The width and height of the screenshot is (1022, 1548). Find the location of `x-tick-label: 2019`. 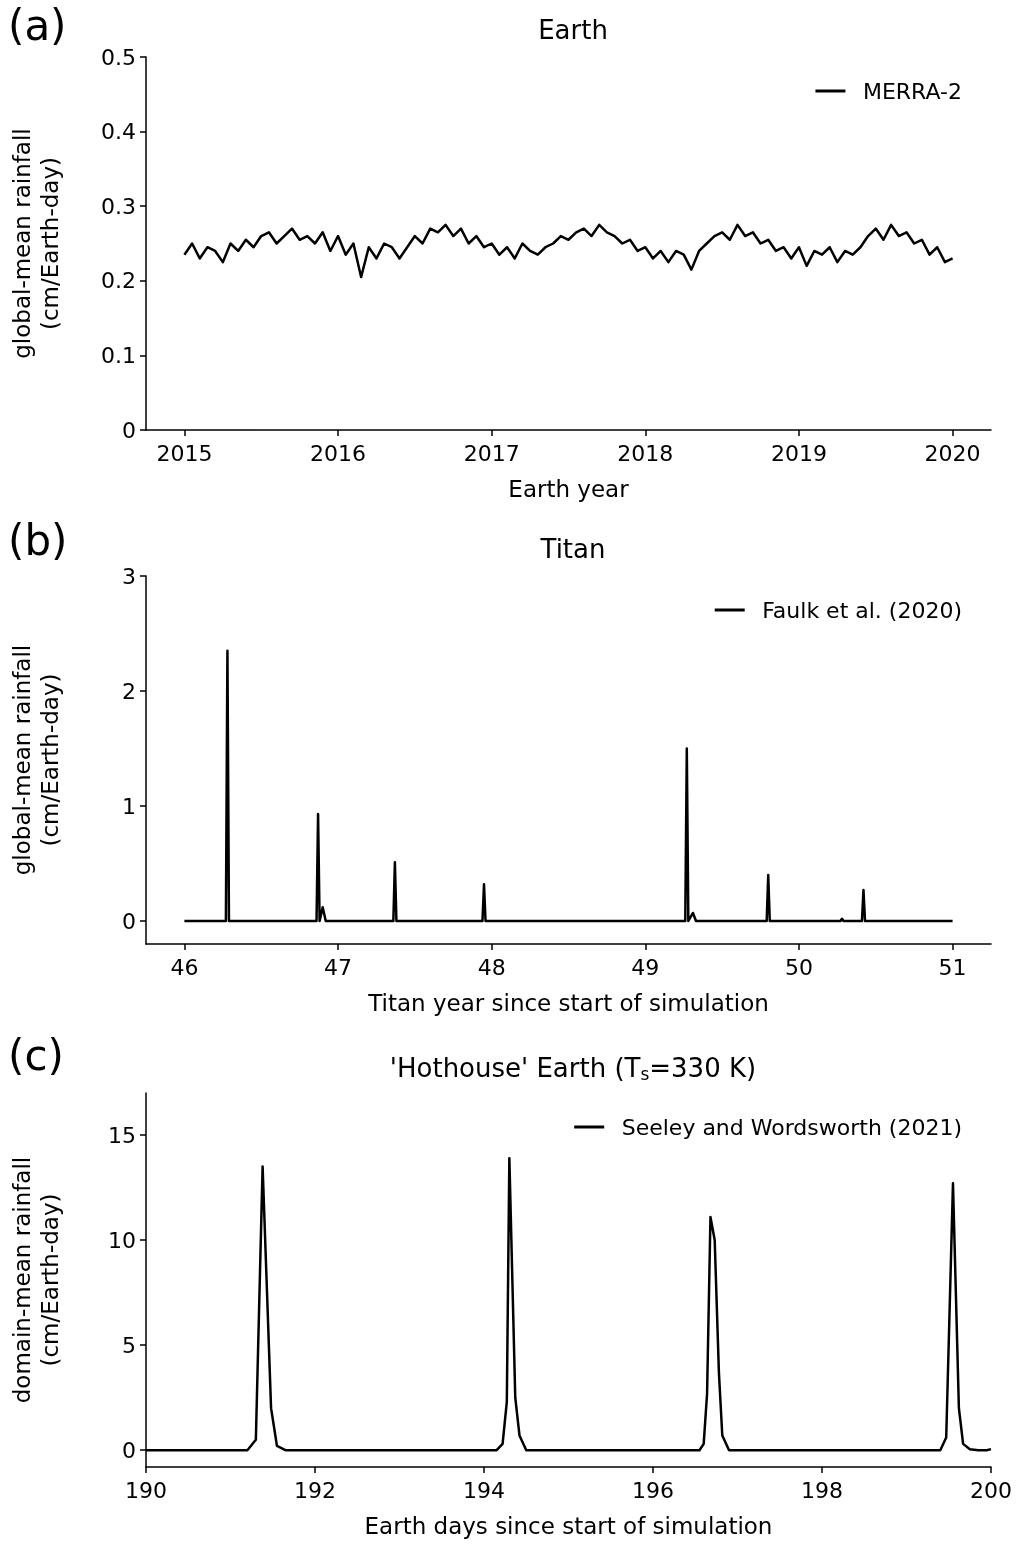

x-tick-label: 2019 is located at coordinates (798, 453).